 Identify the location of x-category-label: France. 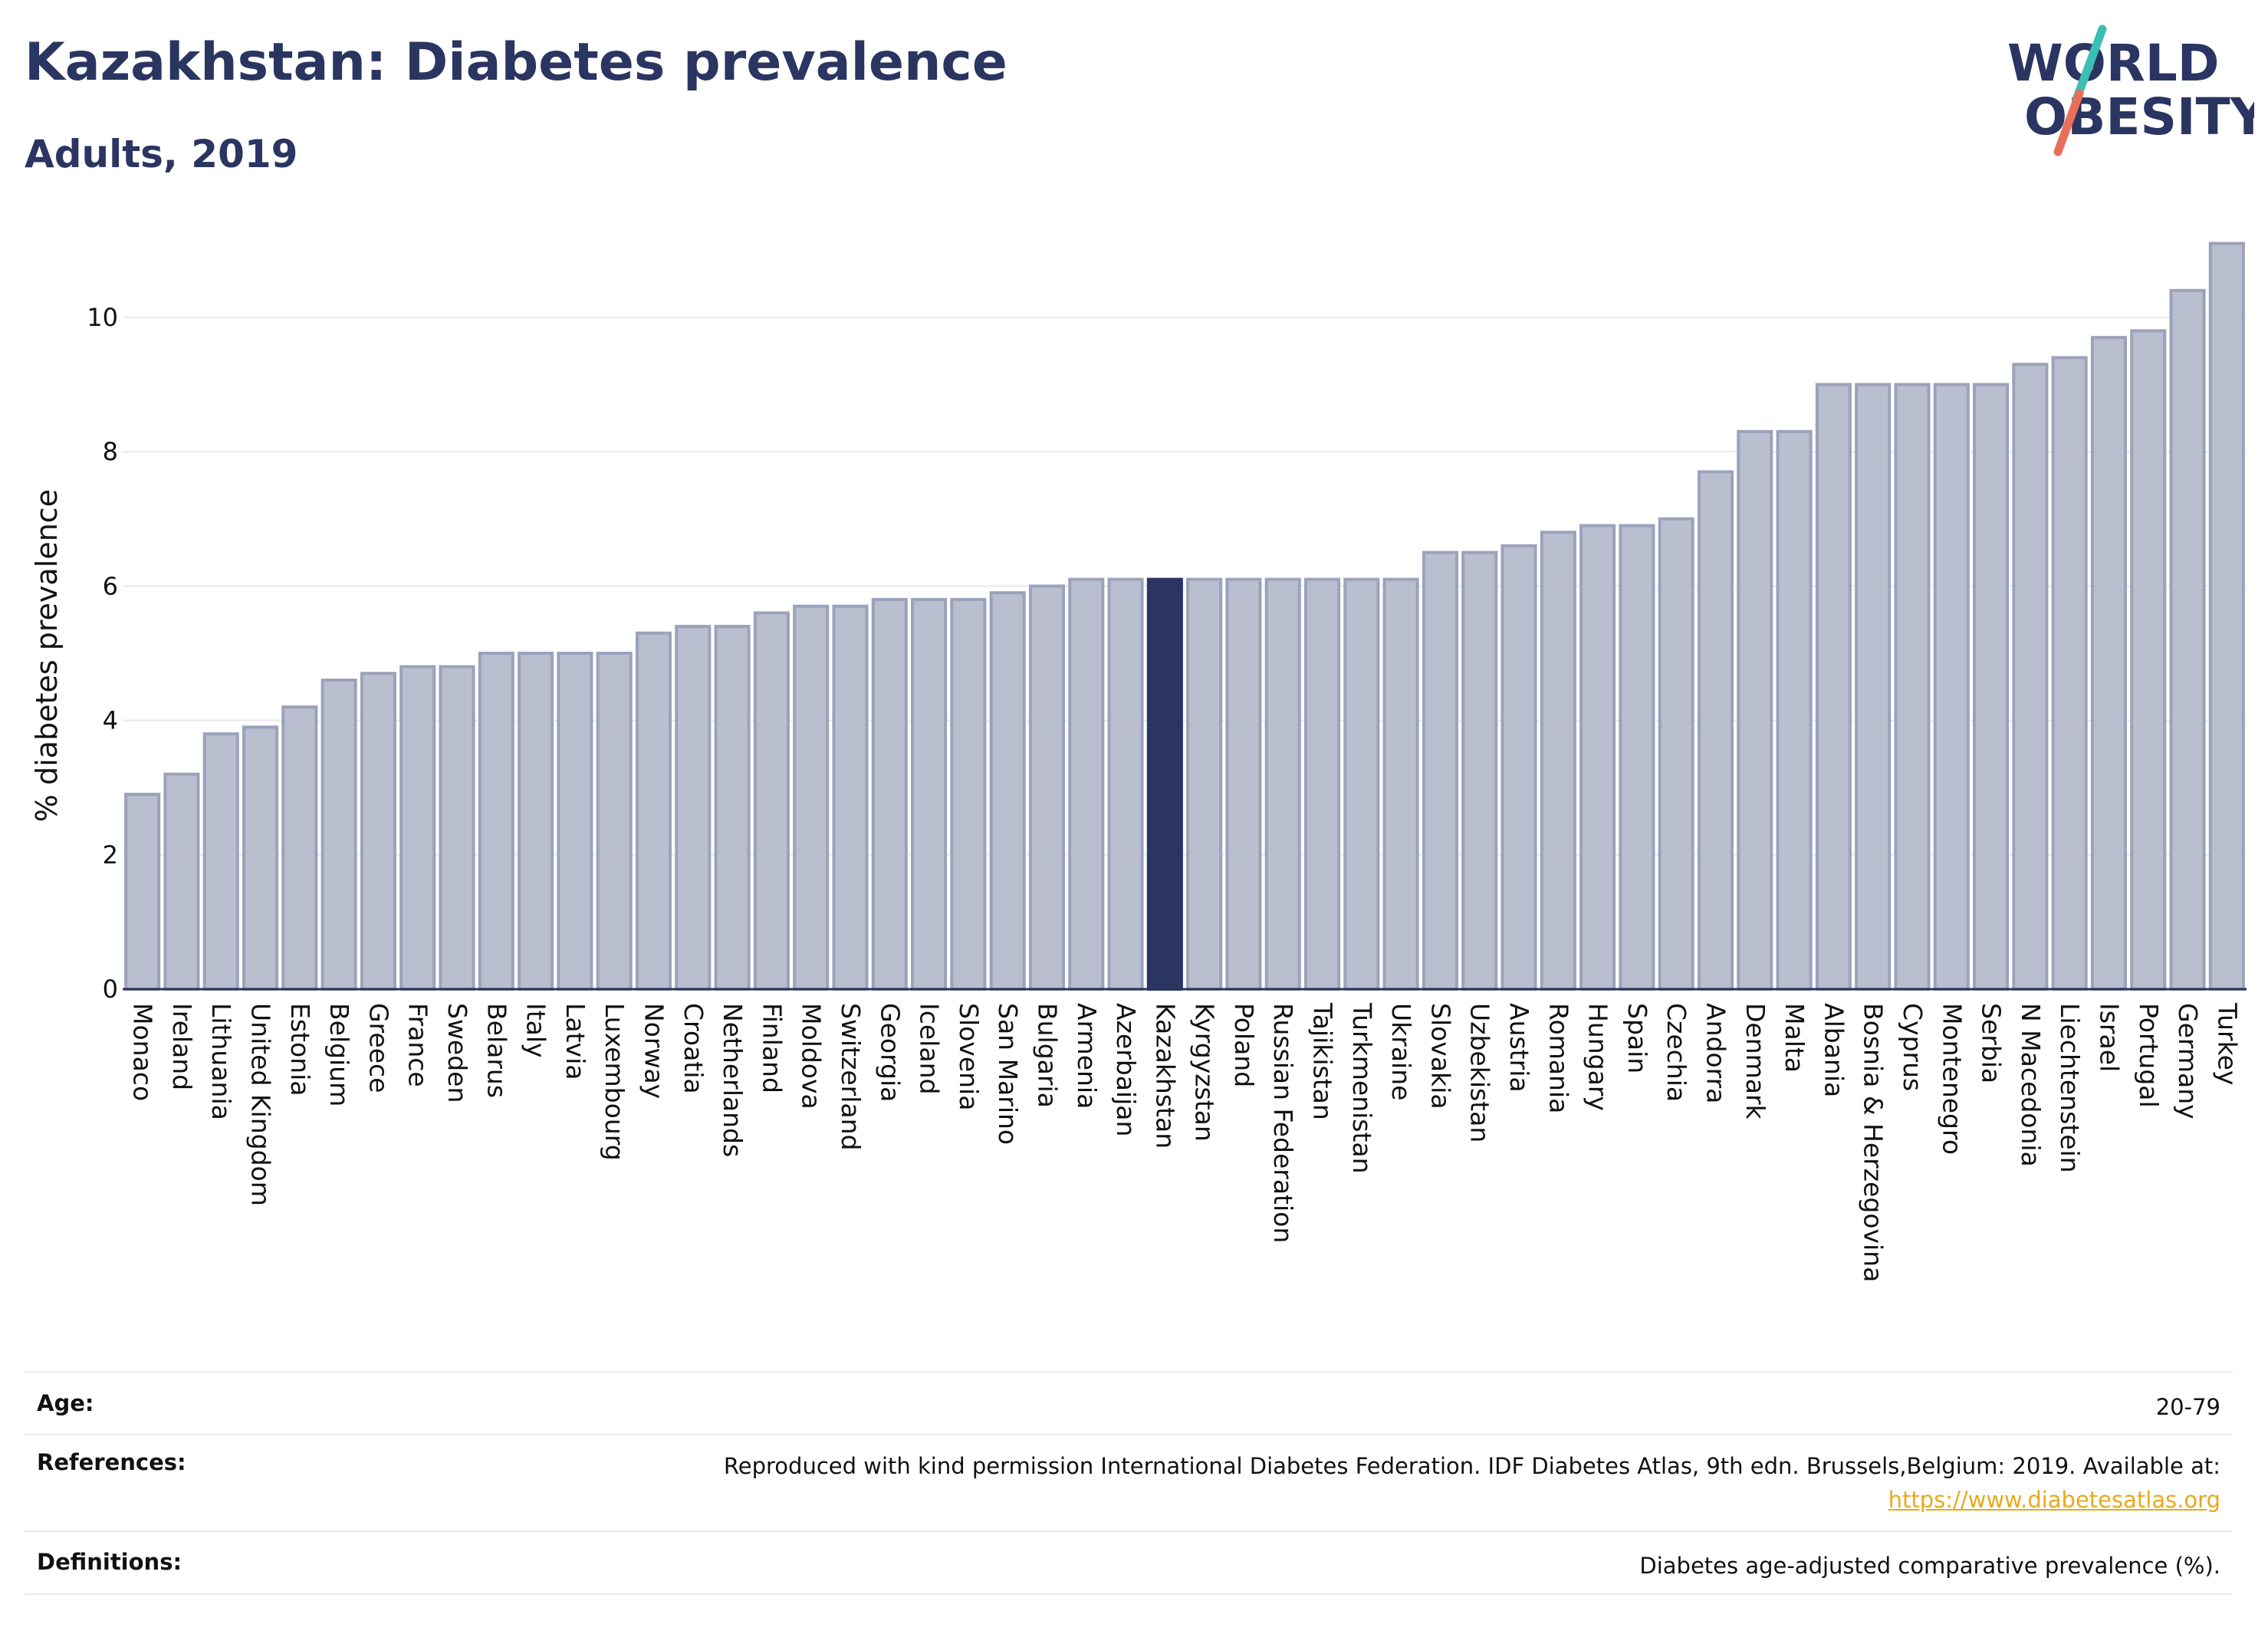
(418, 1045).